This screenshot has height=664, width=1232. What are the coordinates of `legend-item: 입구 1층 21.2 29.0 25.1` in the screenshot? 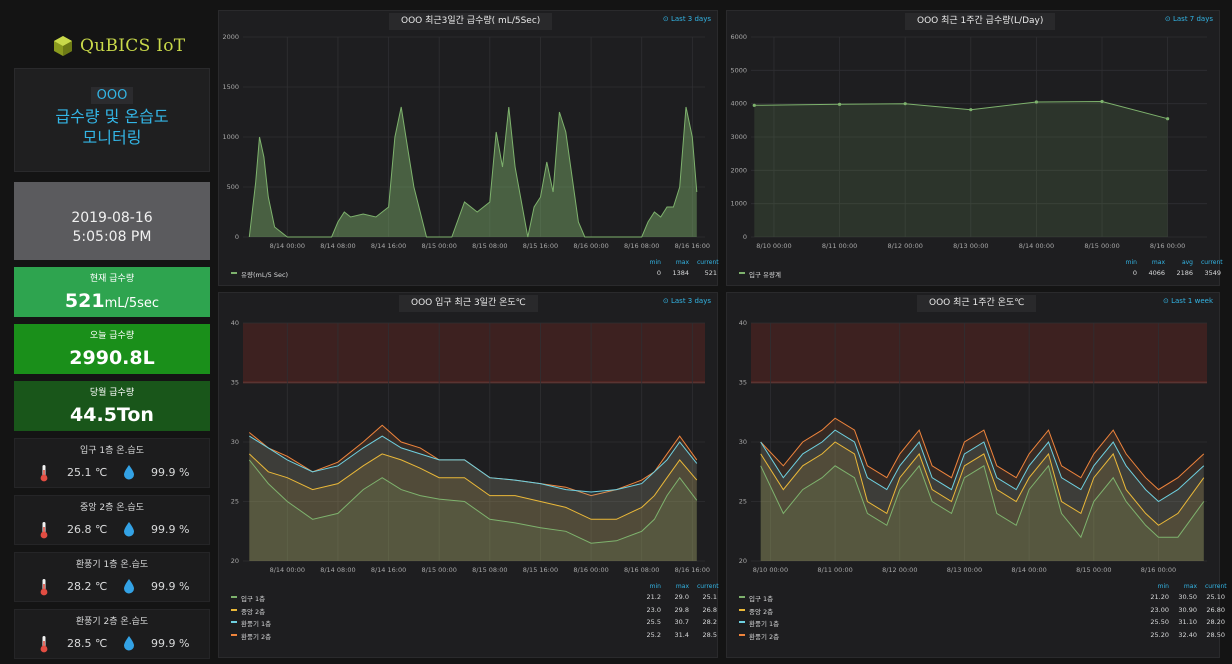 It's located at (474, 597).